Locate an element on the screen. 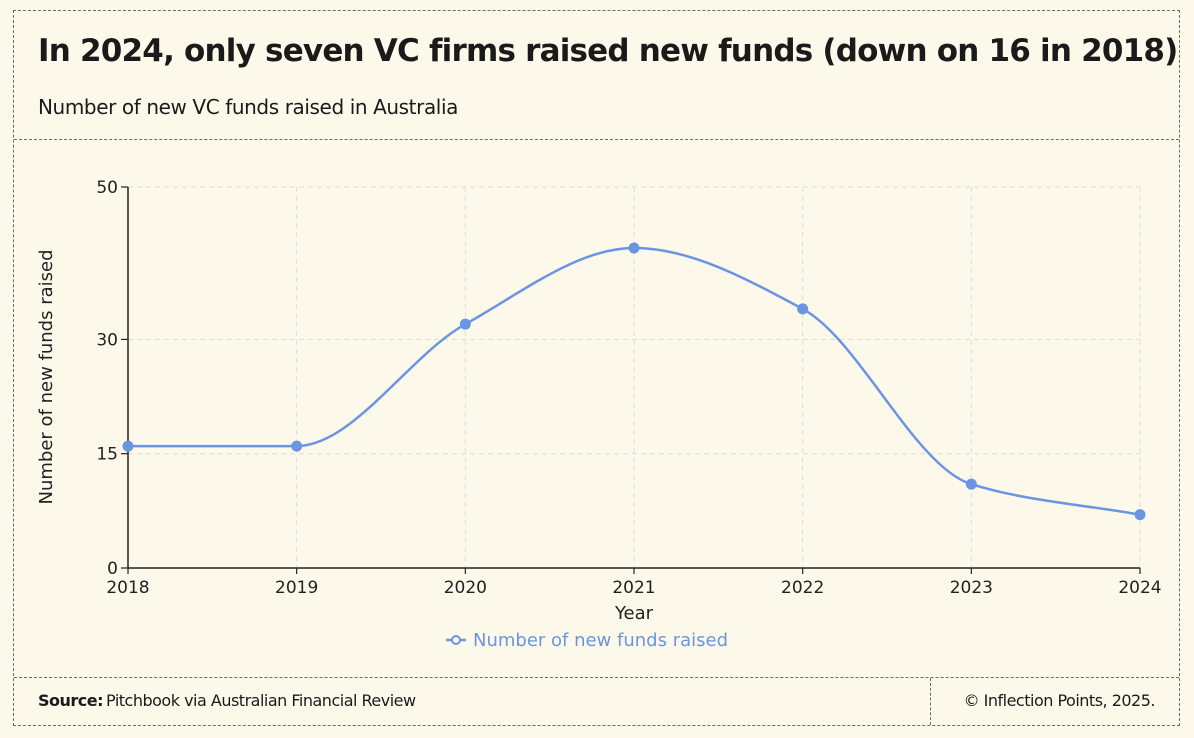  y-tick-label: 50 is located at coordinates (107, 188).